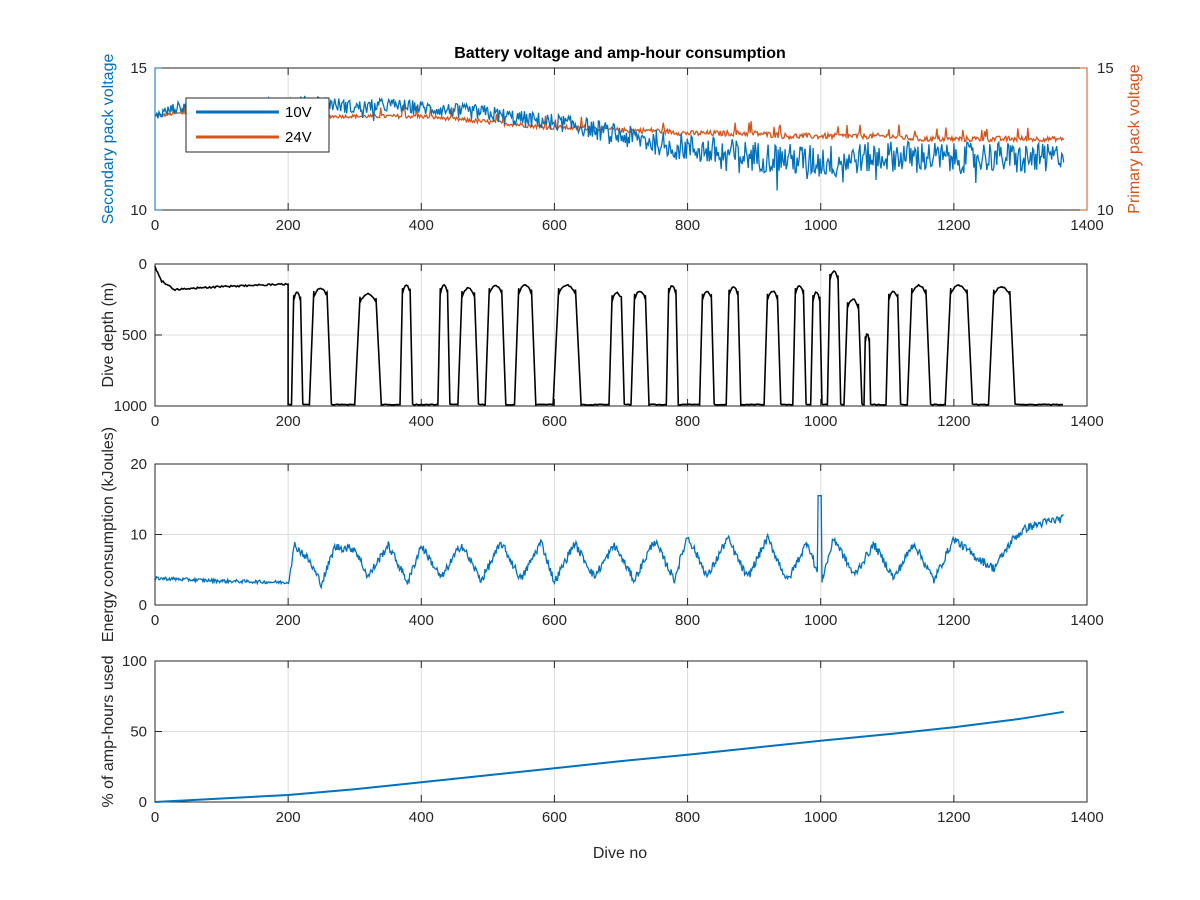 This screenshot has width=1200, height=900. Describe the element at coordinates (620, 53) in the screenshot. I see `figure-title: Battery voltage and amp-hour consumption` at that location.